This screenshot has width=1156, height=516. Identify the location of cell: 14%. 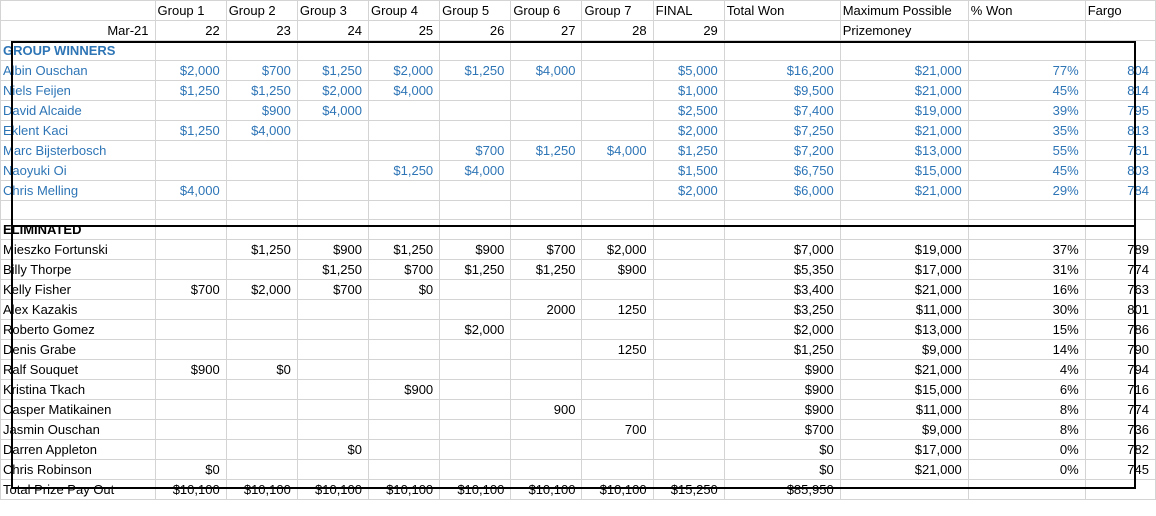
(1026, 349).